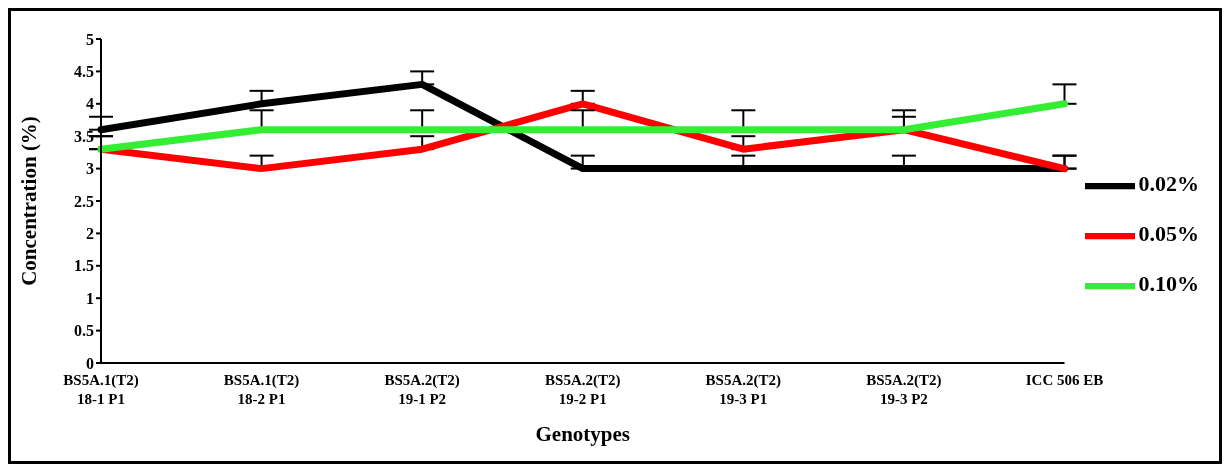  What do you see at coordinates (904, 389) in the screenshot?
I see `x-tick-label: BS5A.2(T2) 19-3 P2` at bounding box center [904, 389].